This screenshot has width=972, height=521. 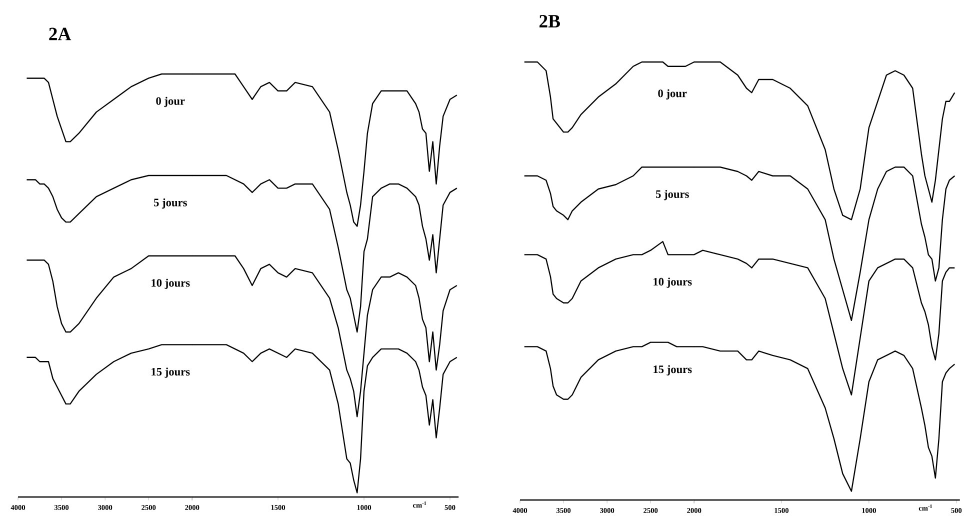 What do you see at coordinates (549, 21) in the screenshot?
I see `chart-title: 2B` at bounding box center [549, 21].